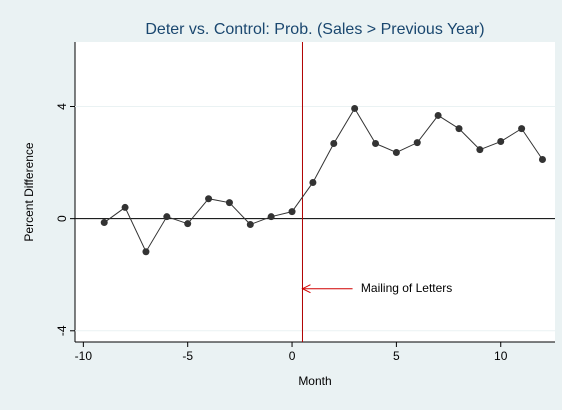  What do you see at coordinates (62, 330) in the screenshot?
I see `y-tick-label: -4` at bounding box center [62, 330].